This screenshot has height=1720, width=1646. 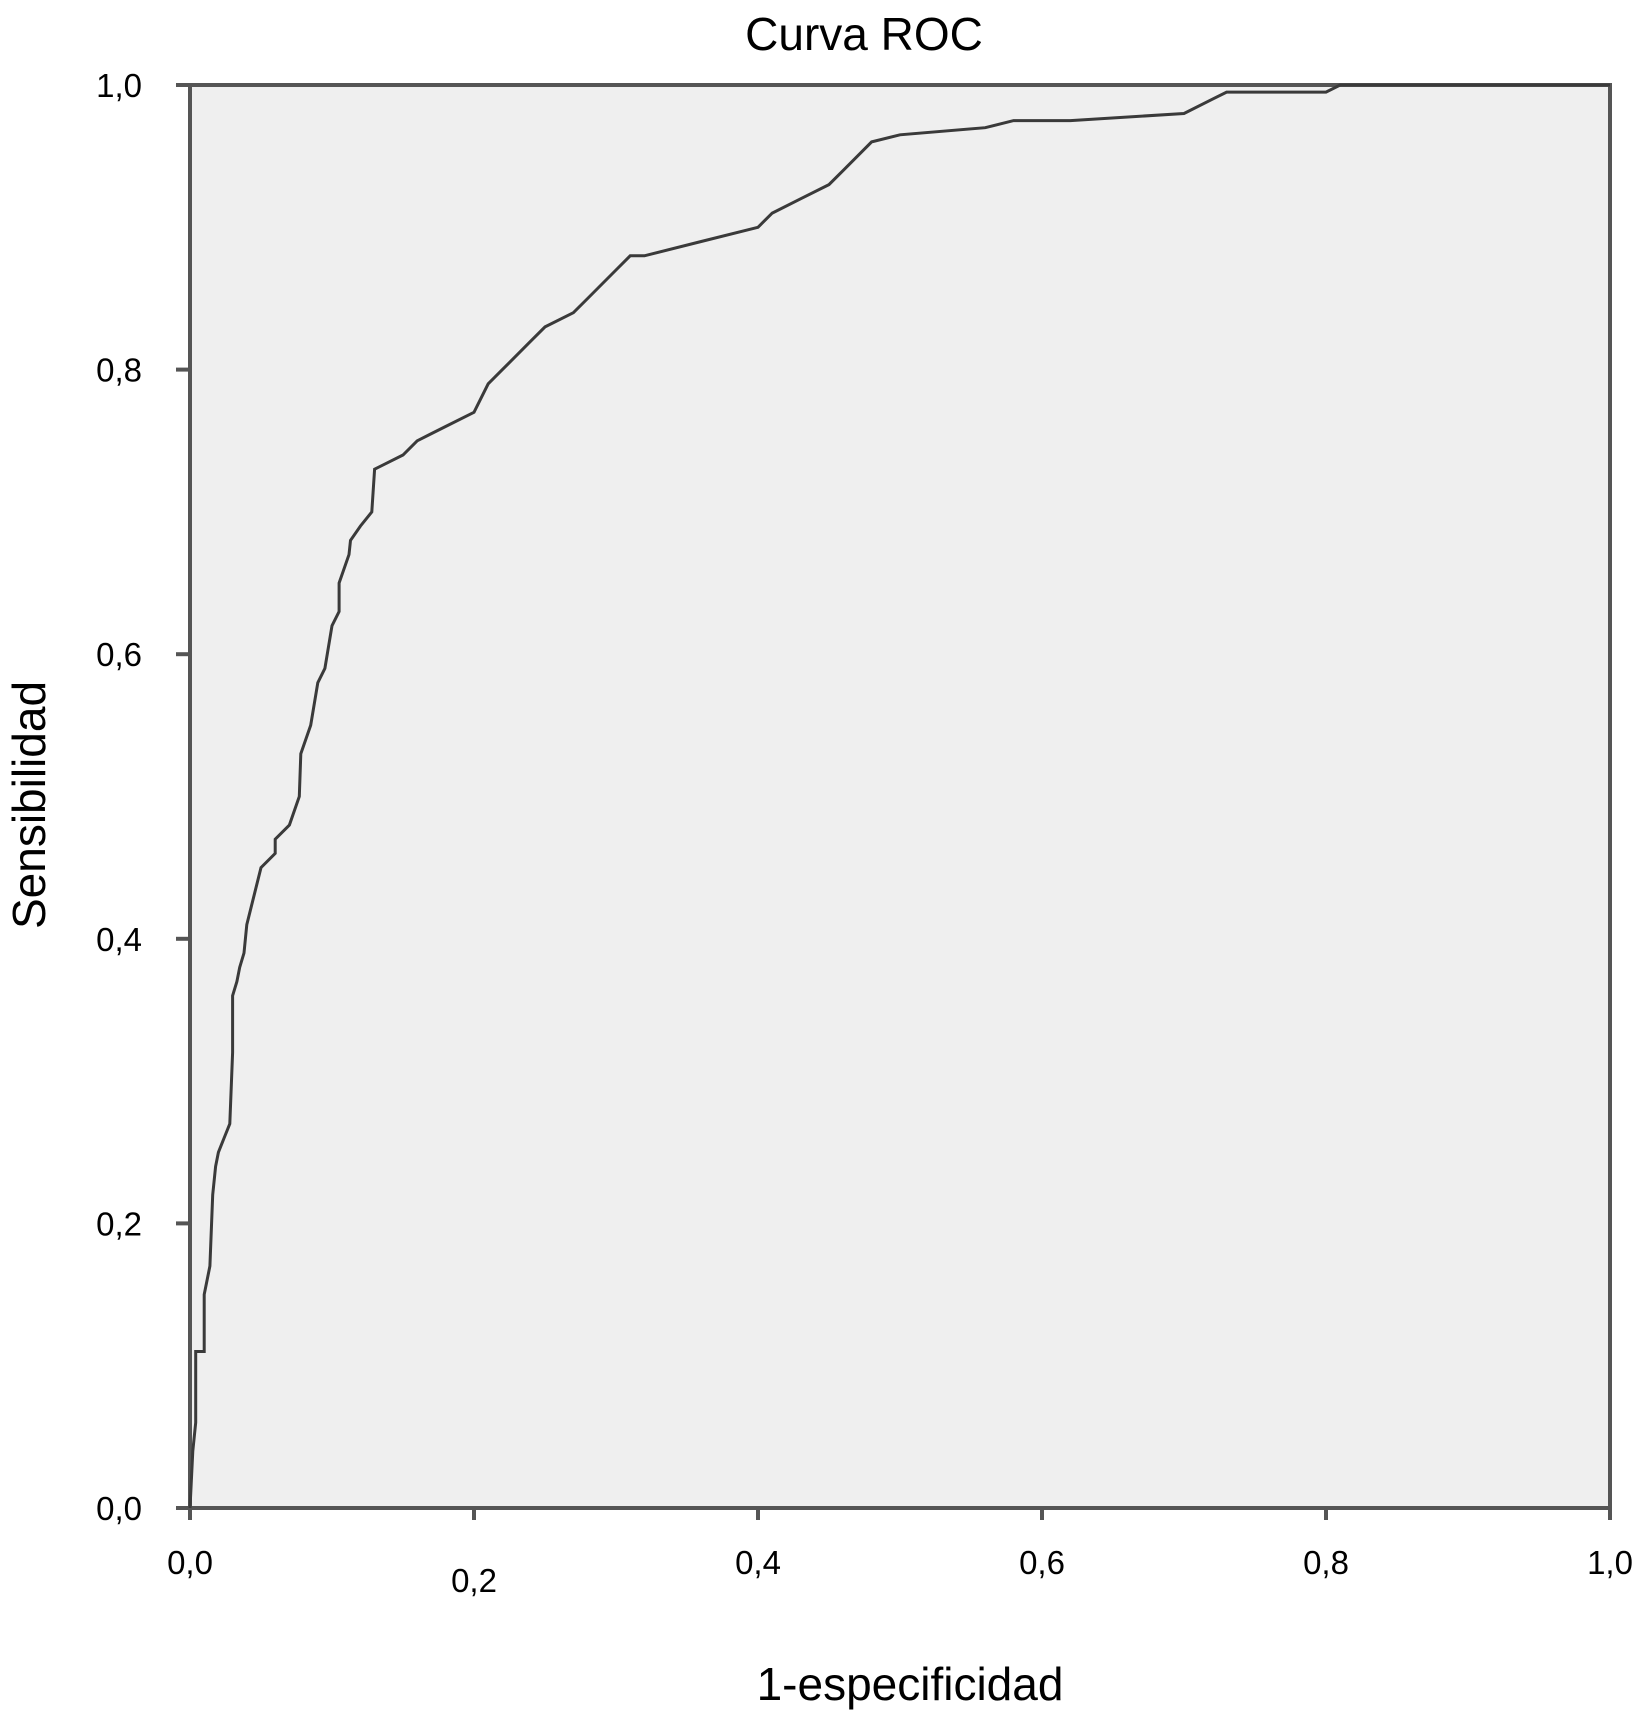 What do you see at coordinates (474, 1580) in the screenshot?
I see `x-tick-label: 0,2` at bounding box center [474, 1580].